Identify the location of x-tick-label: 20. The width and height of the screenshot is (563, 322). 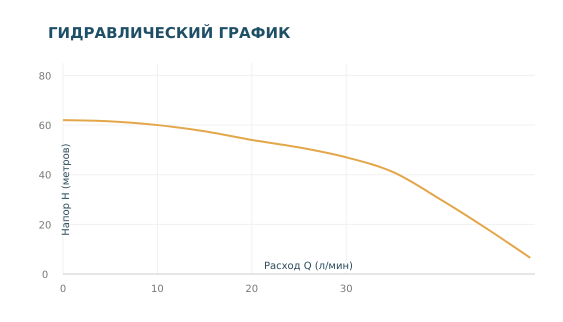
(251, 289).